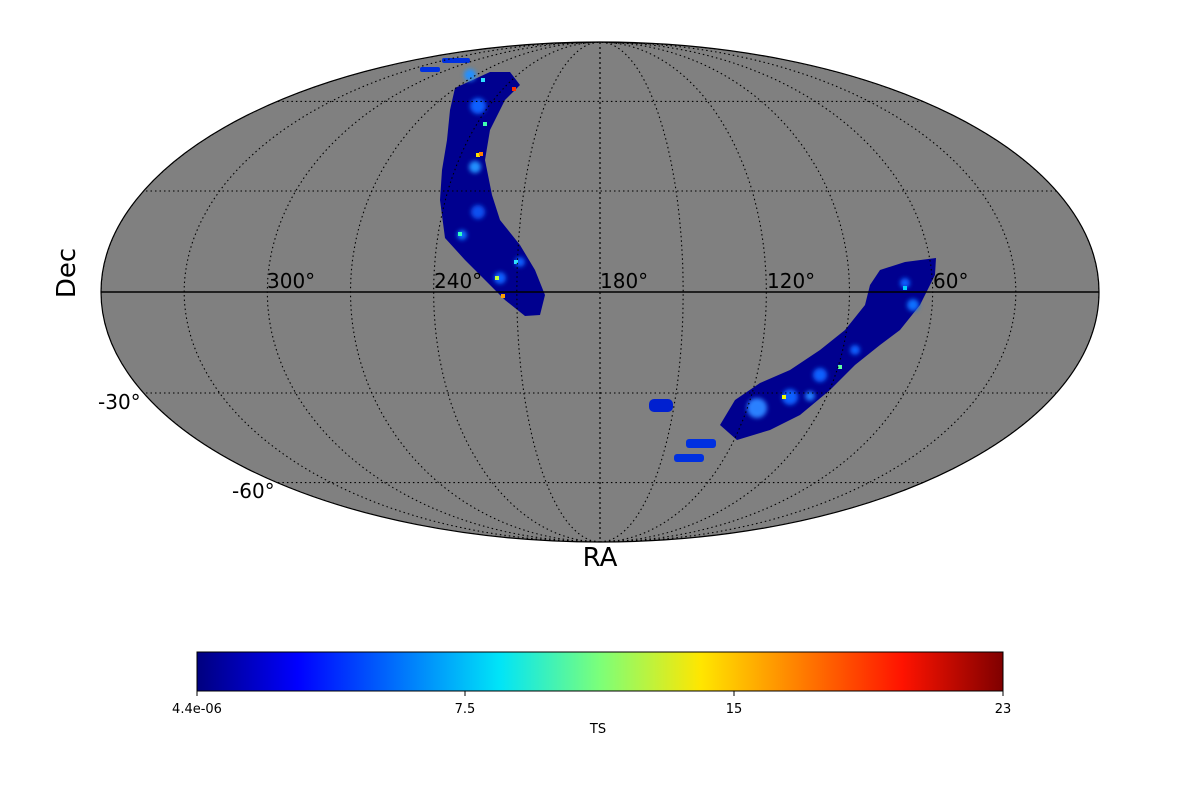  Describe the element at coordinates (828, 349) in the screenshot. I see `region-south-strip` at that location.